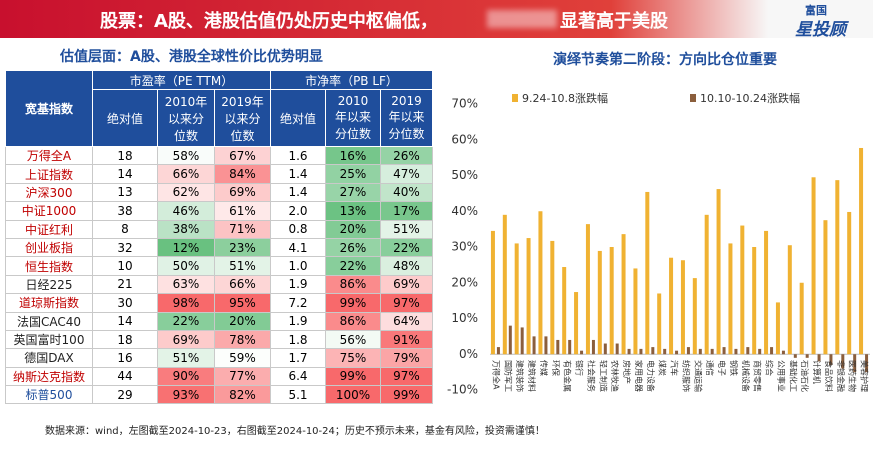  What do you see at coordinates (820, 30) in the screenshot?
I see `logo: 星投顾` at bounding box center [820, 30].